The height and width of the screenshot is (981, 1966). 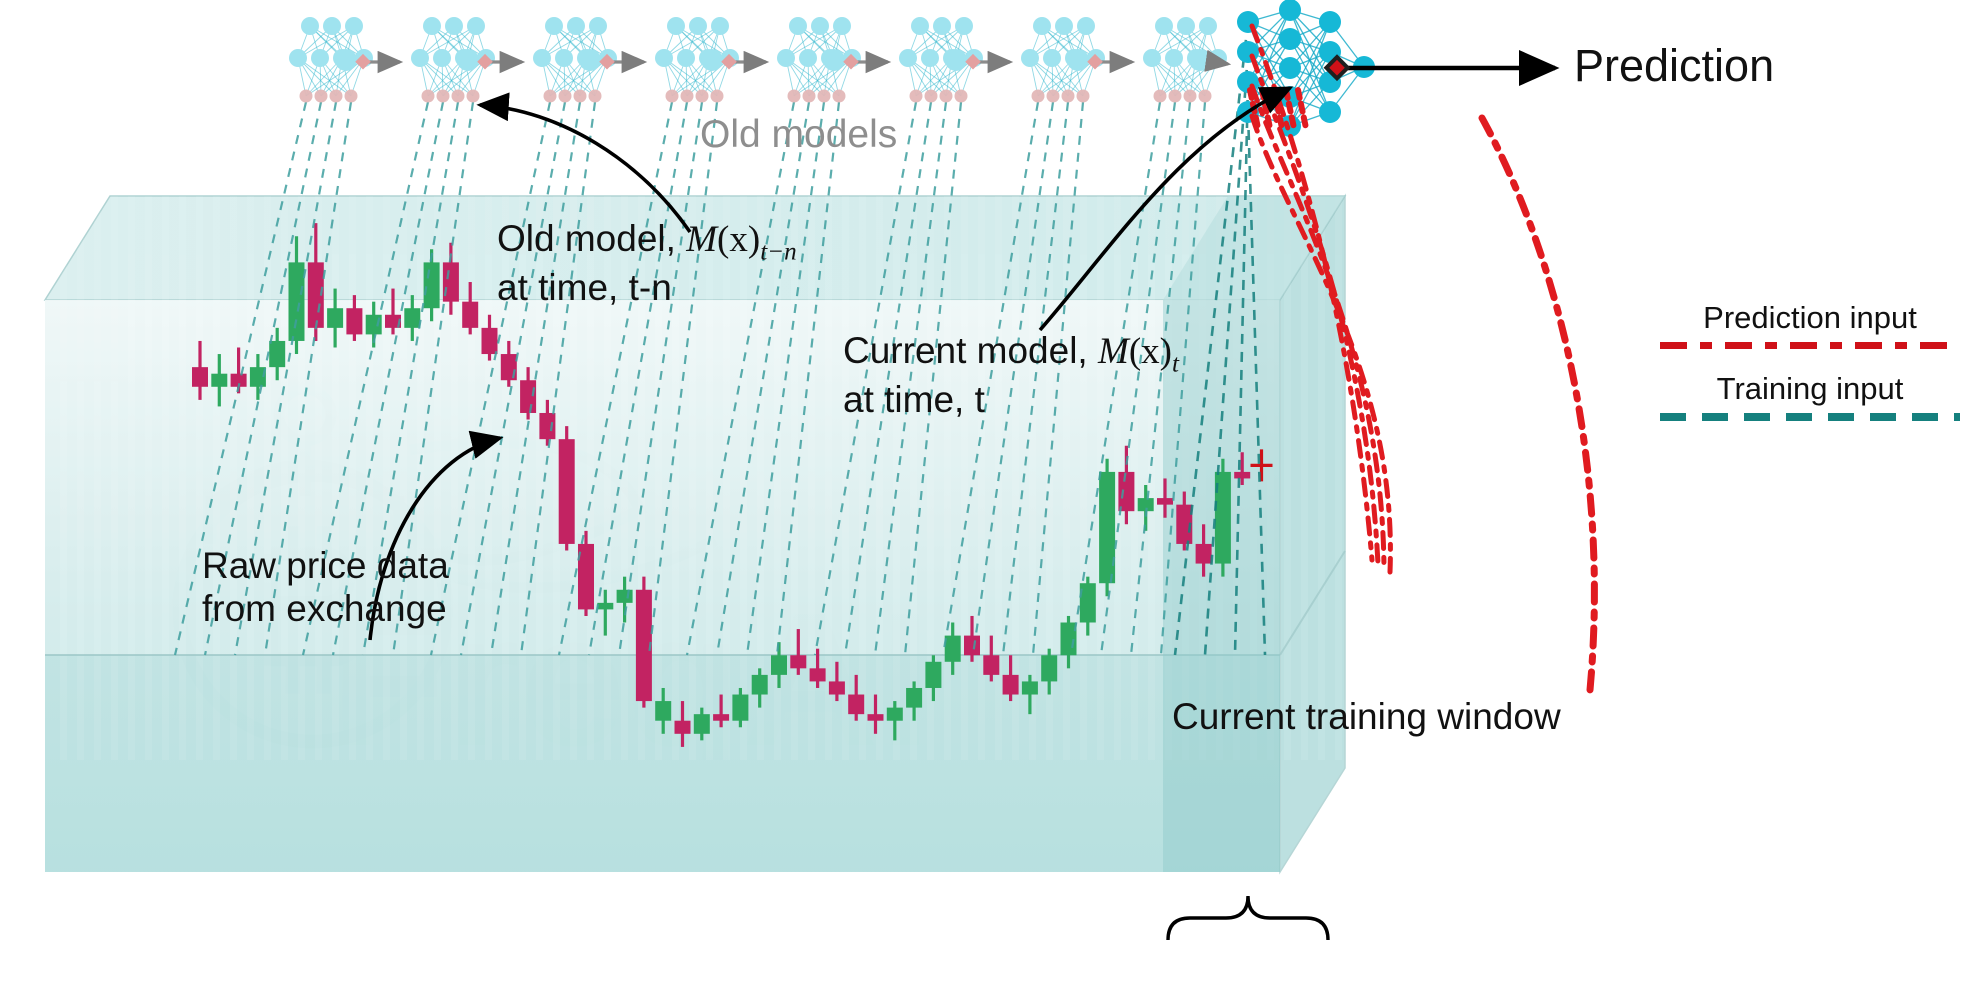 What do you see at coordinates (1366, 716) in the screenshot?
I see `training-window-annotation: Current training window` at bounding box center [1366, 716].